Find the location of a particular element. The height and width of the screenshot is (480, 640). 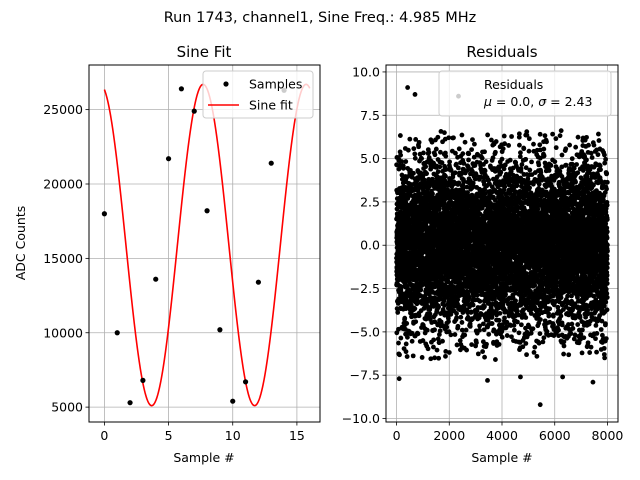

sine-fit-xtick-label: 15 is located at coordinates (297, 435).